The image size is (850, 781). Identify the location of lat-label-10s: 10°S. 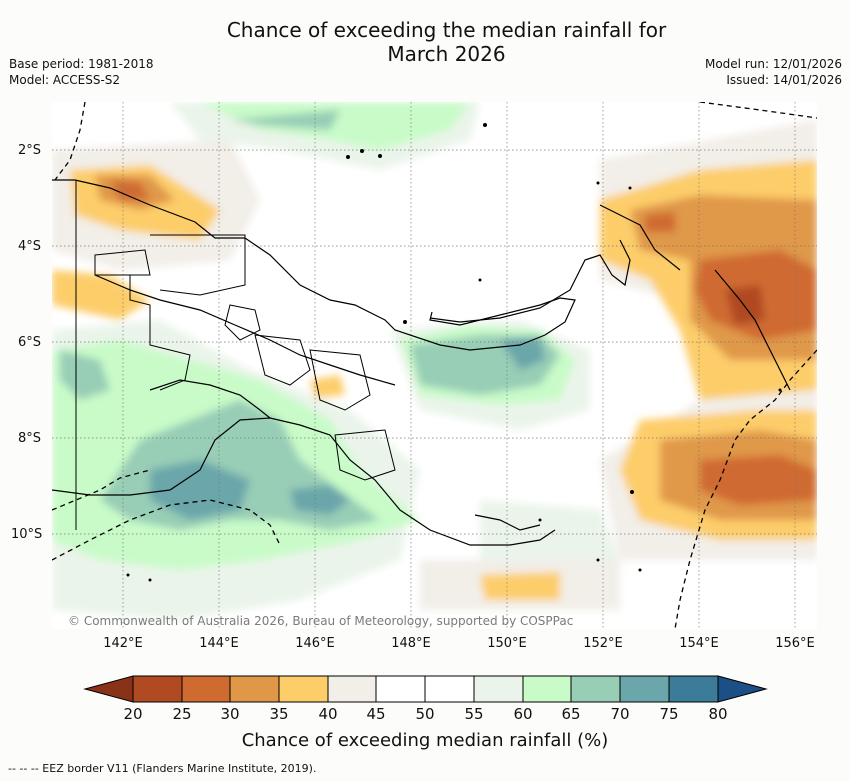
(27, 534).